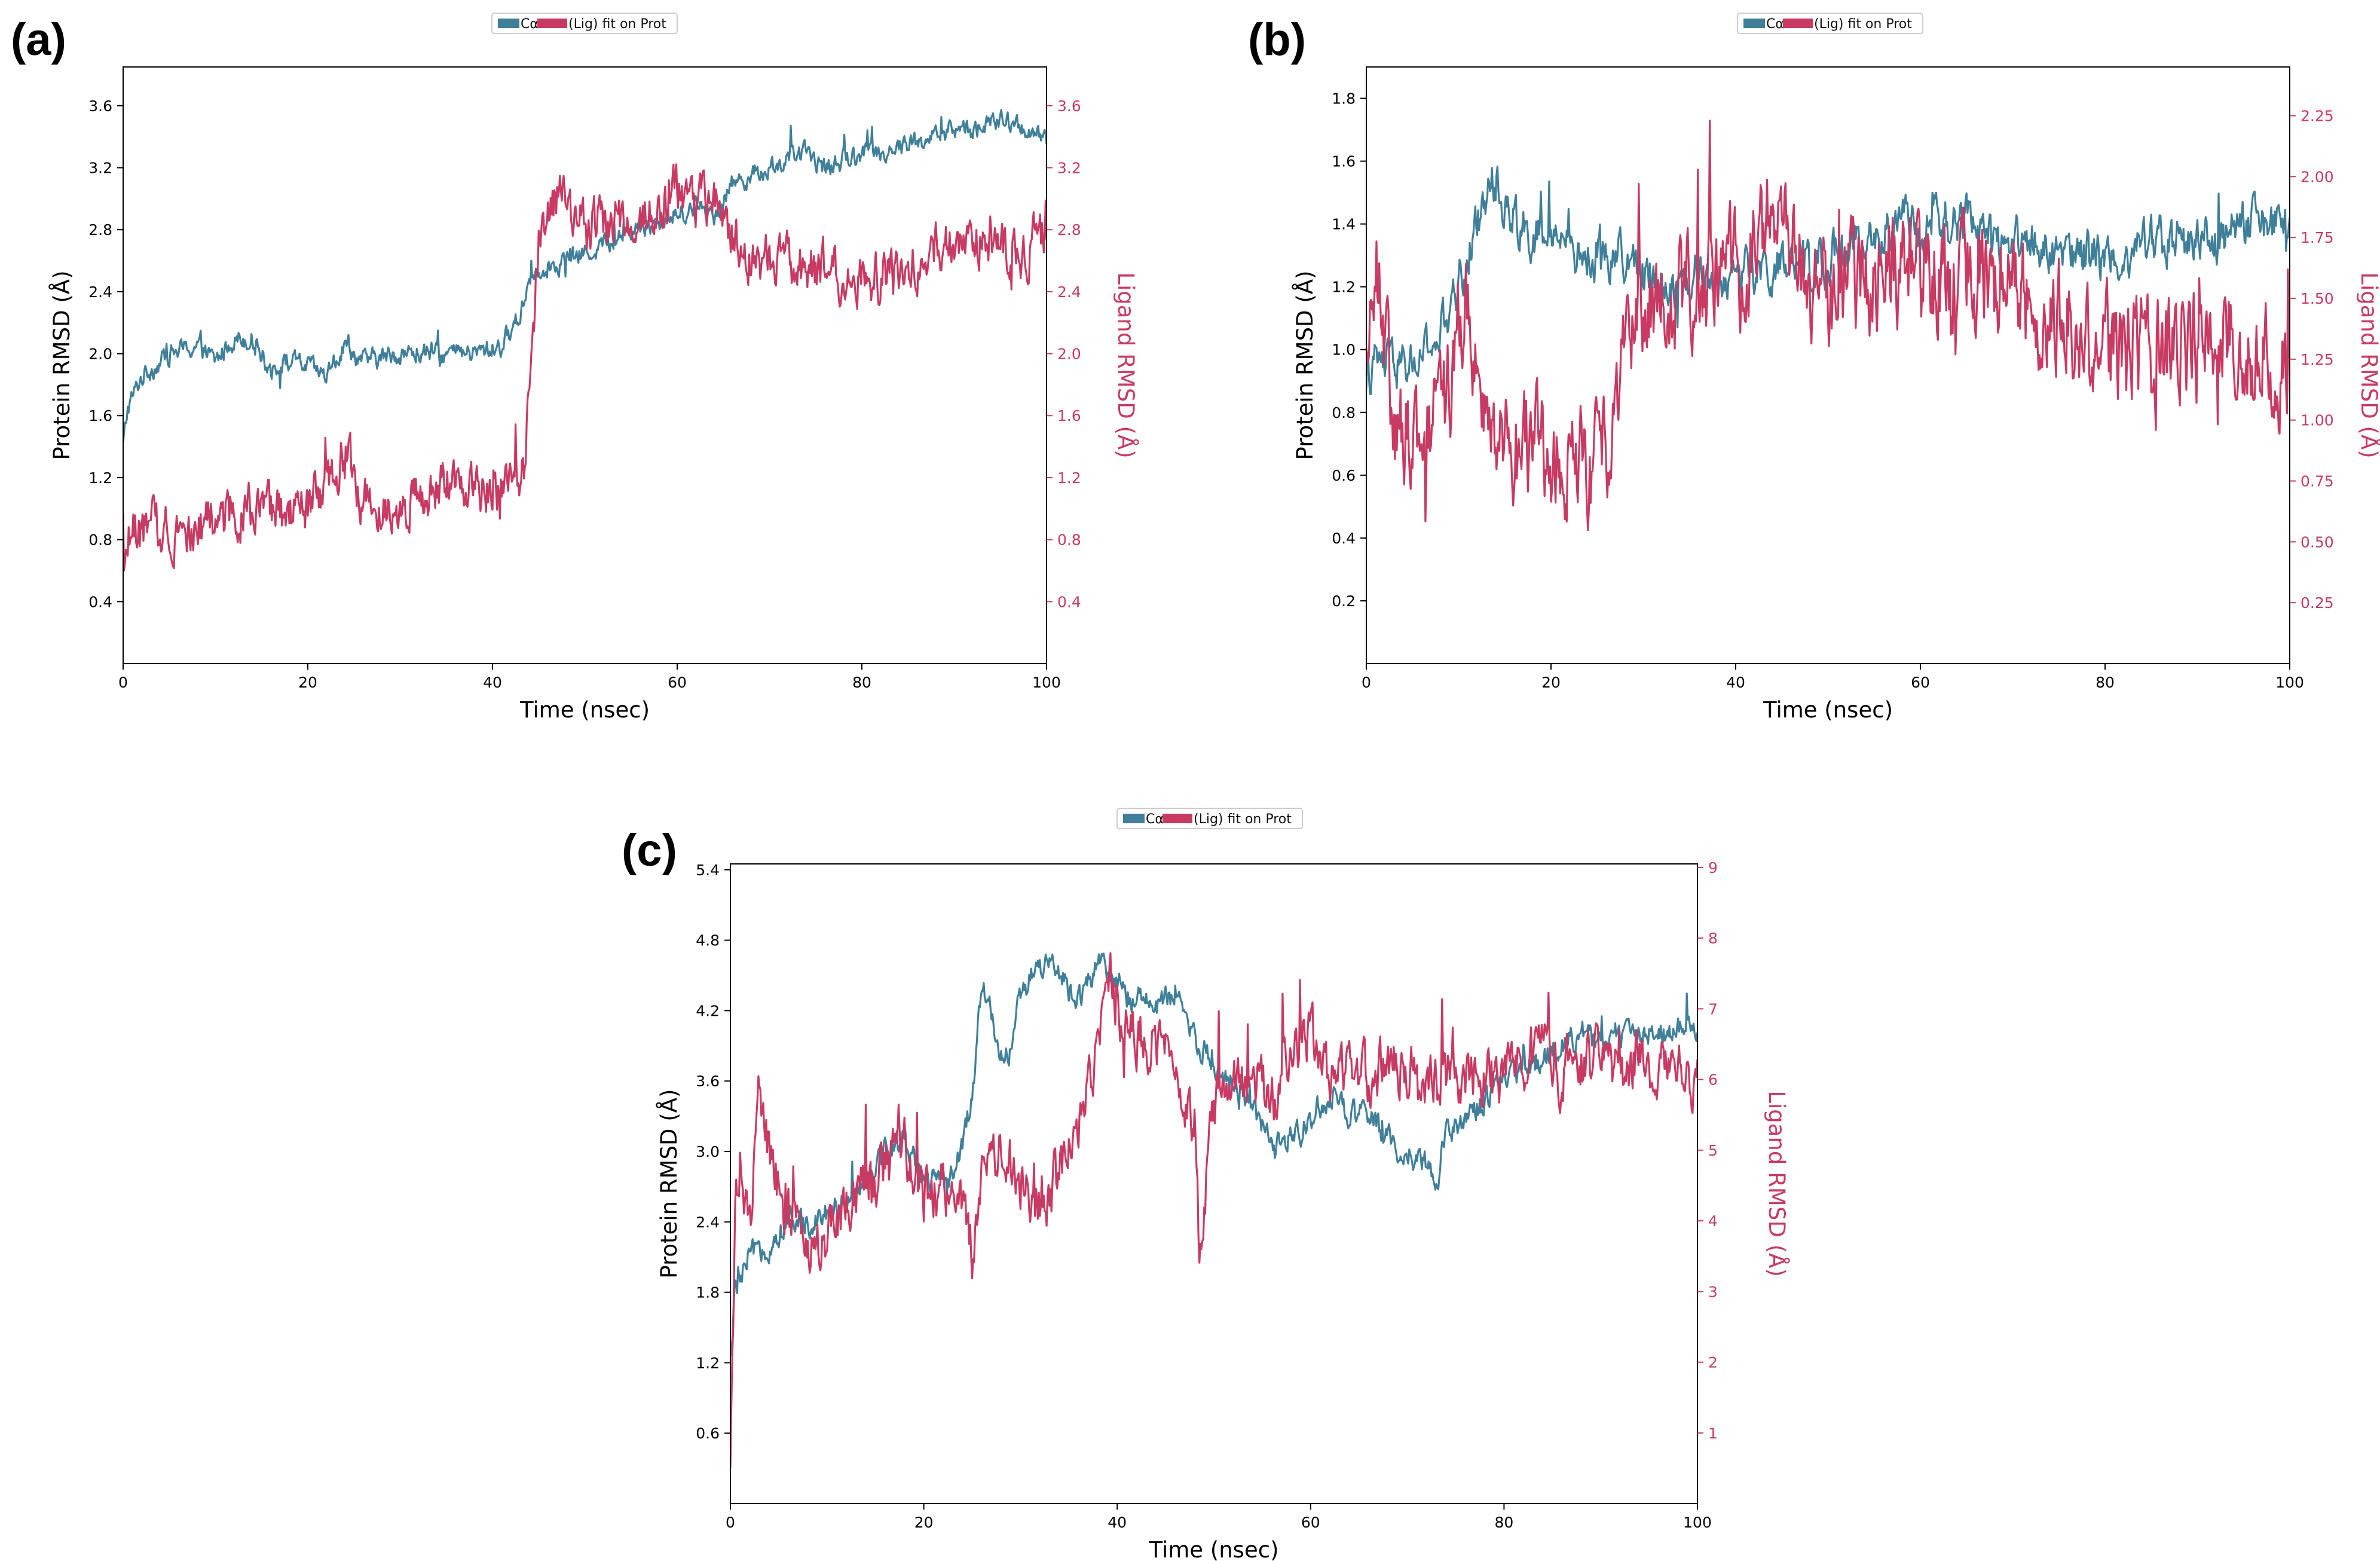 This screenshot has width=2380, height=1561. Describe the element at coordinates (1713, 1221) in the screenshot. I see `y-right-tick-label: 4` at that location.